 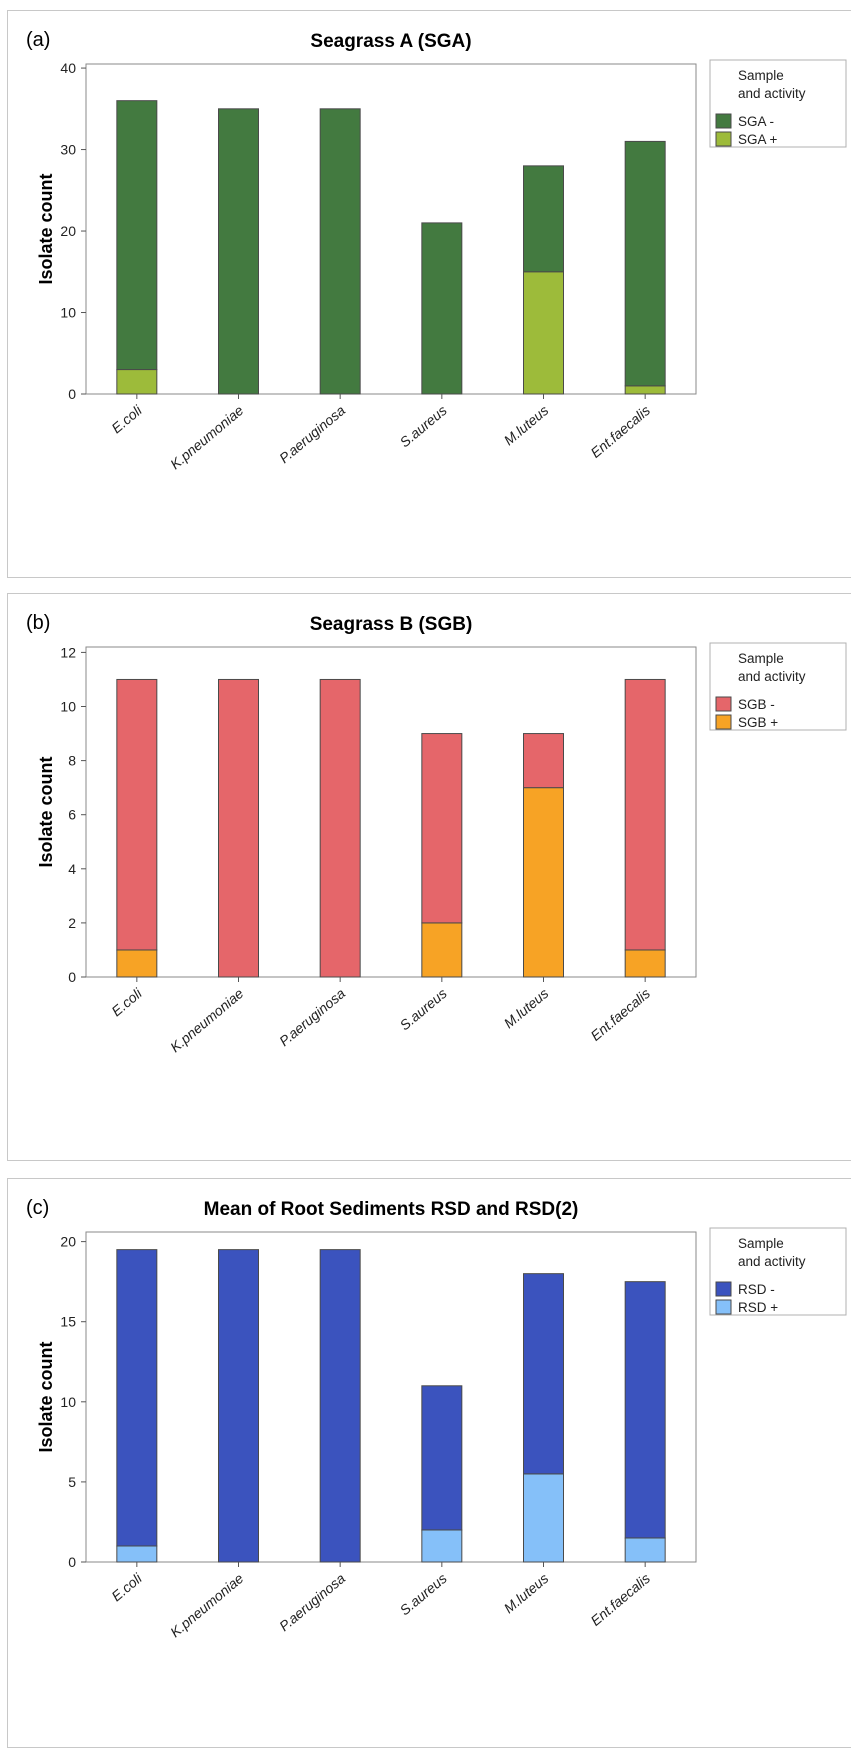 What do you see at coordinates (72, 1482) in the screenshot?
I see `y-tick-label: 5` at bounding box center [72, 1482].